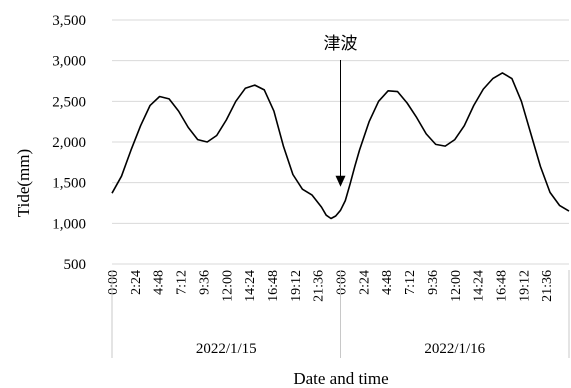  I want to click on x-axis-title: Date and time, so click(340, 378).